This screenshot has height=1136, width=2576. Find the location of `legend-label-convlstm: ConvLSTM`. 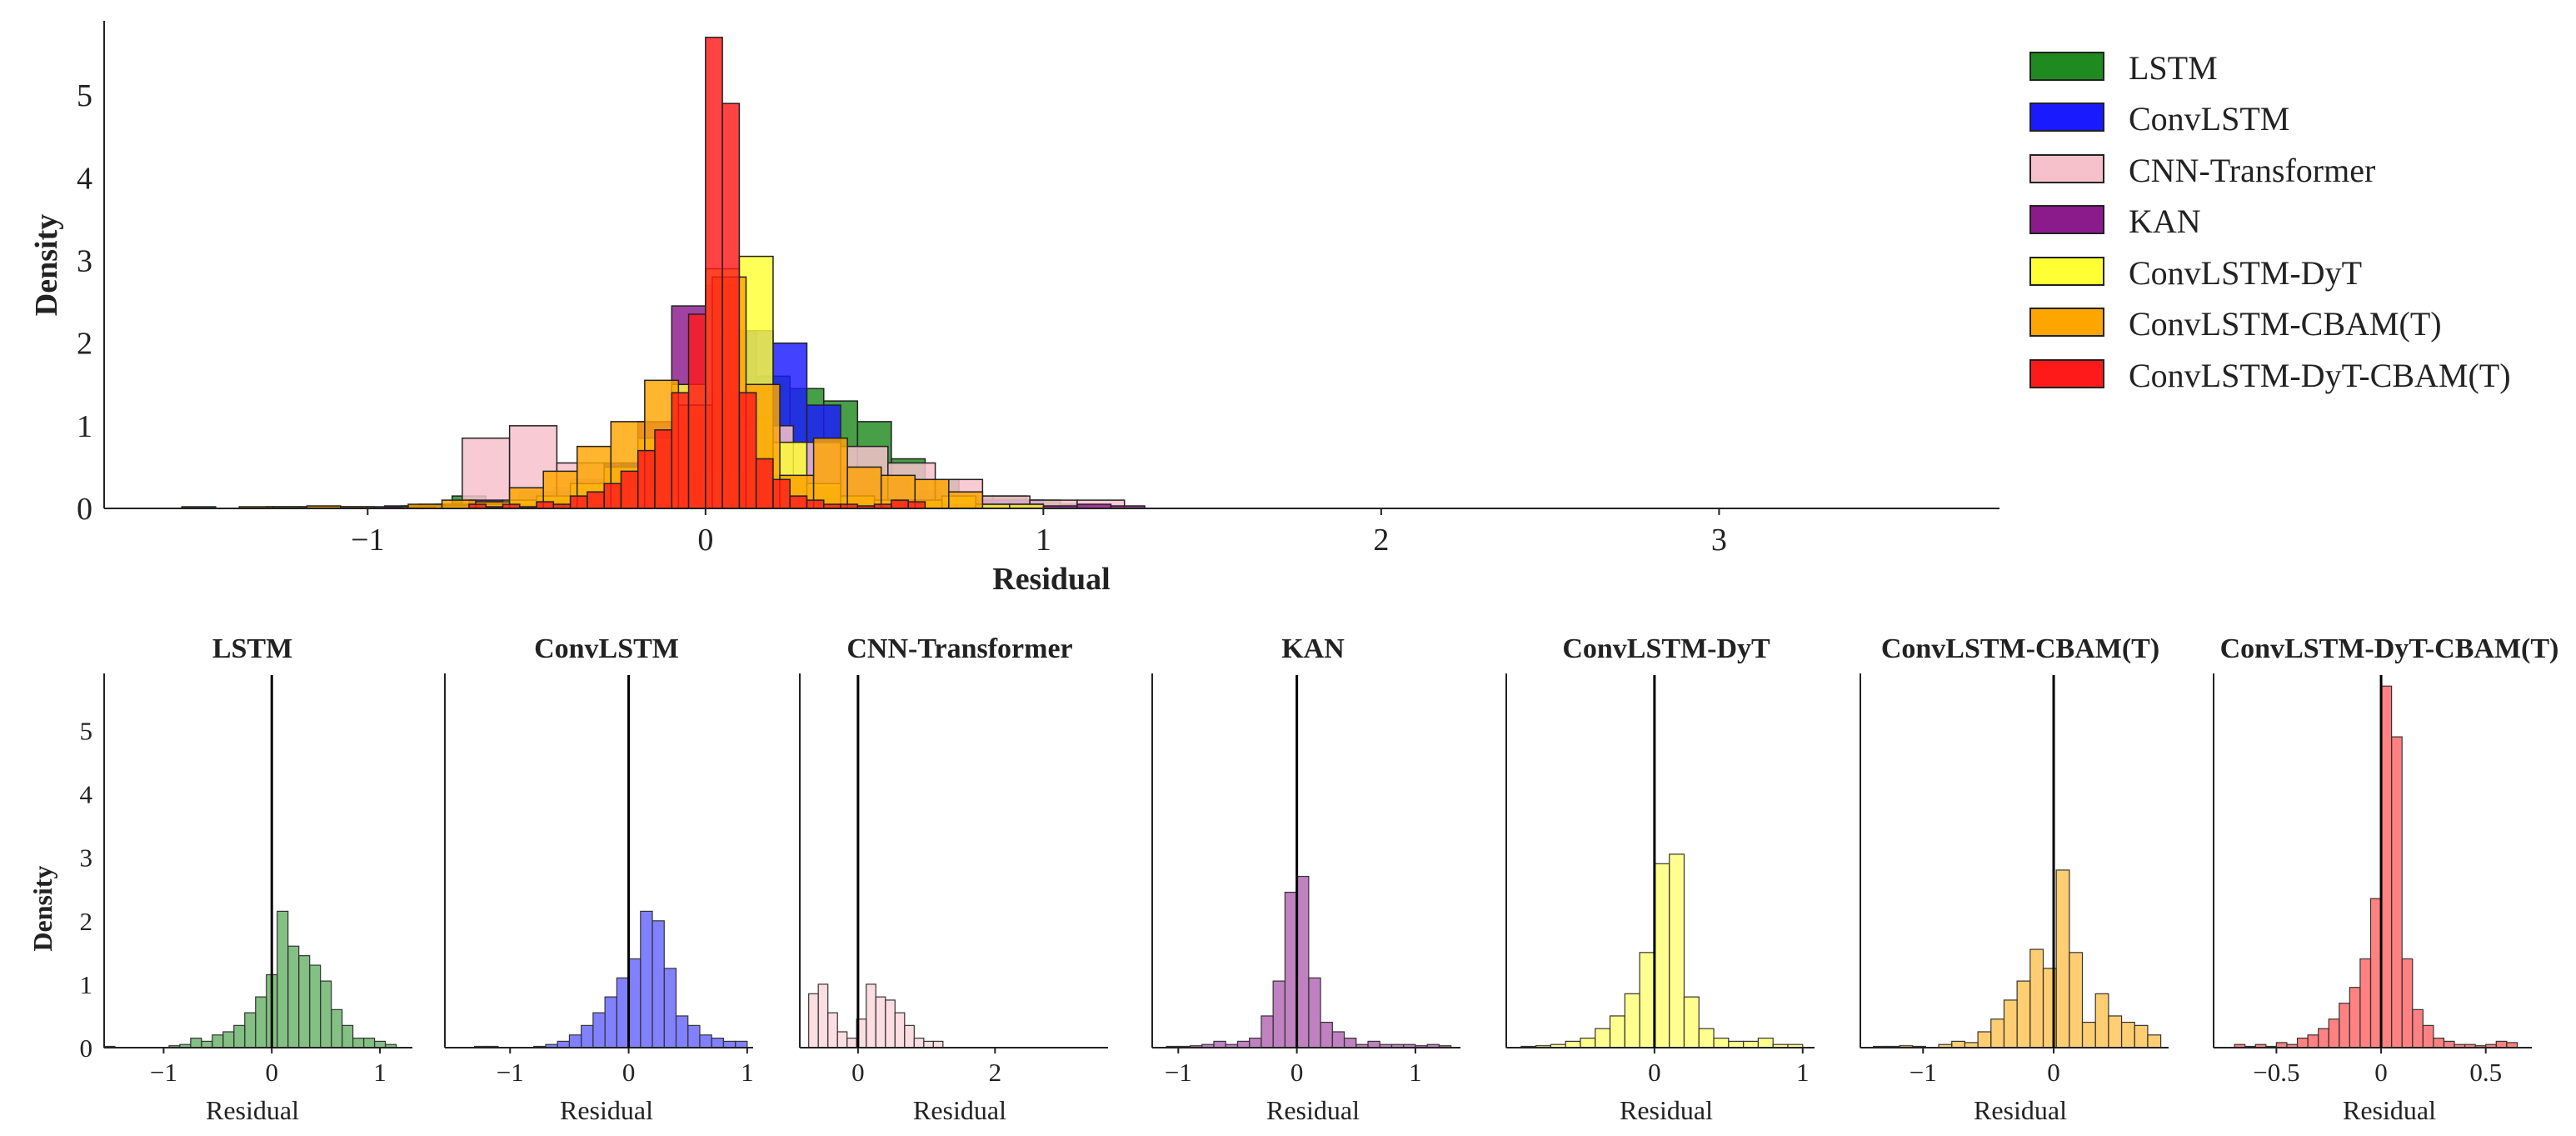

legend-label-convlstm: ConvLSTM is located at coordinates (2209, 119).